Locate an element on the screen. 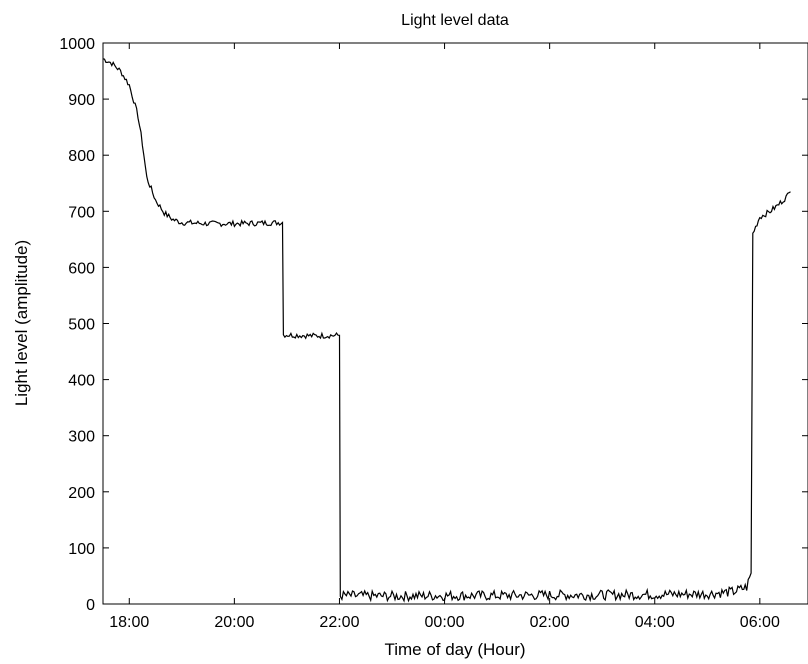  y-tick-label: 900 is located at coordinates (81, 100).